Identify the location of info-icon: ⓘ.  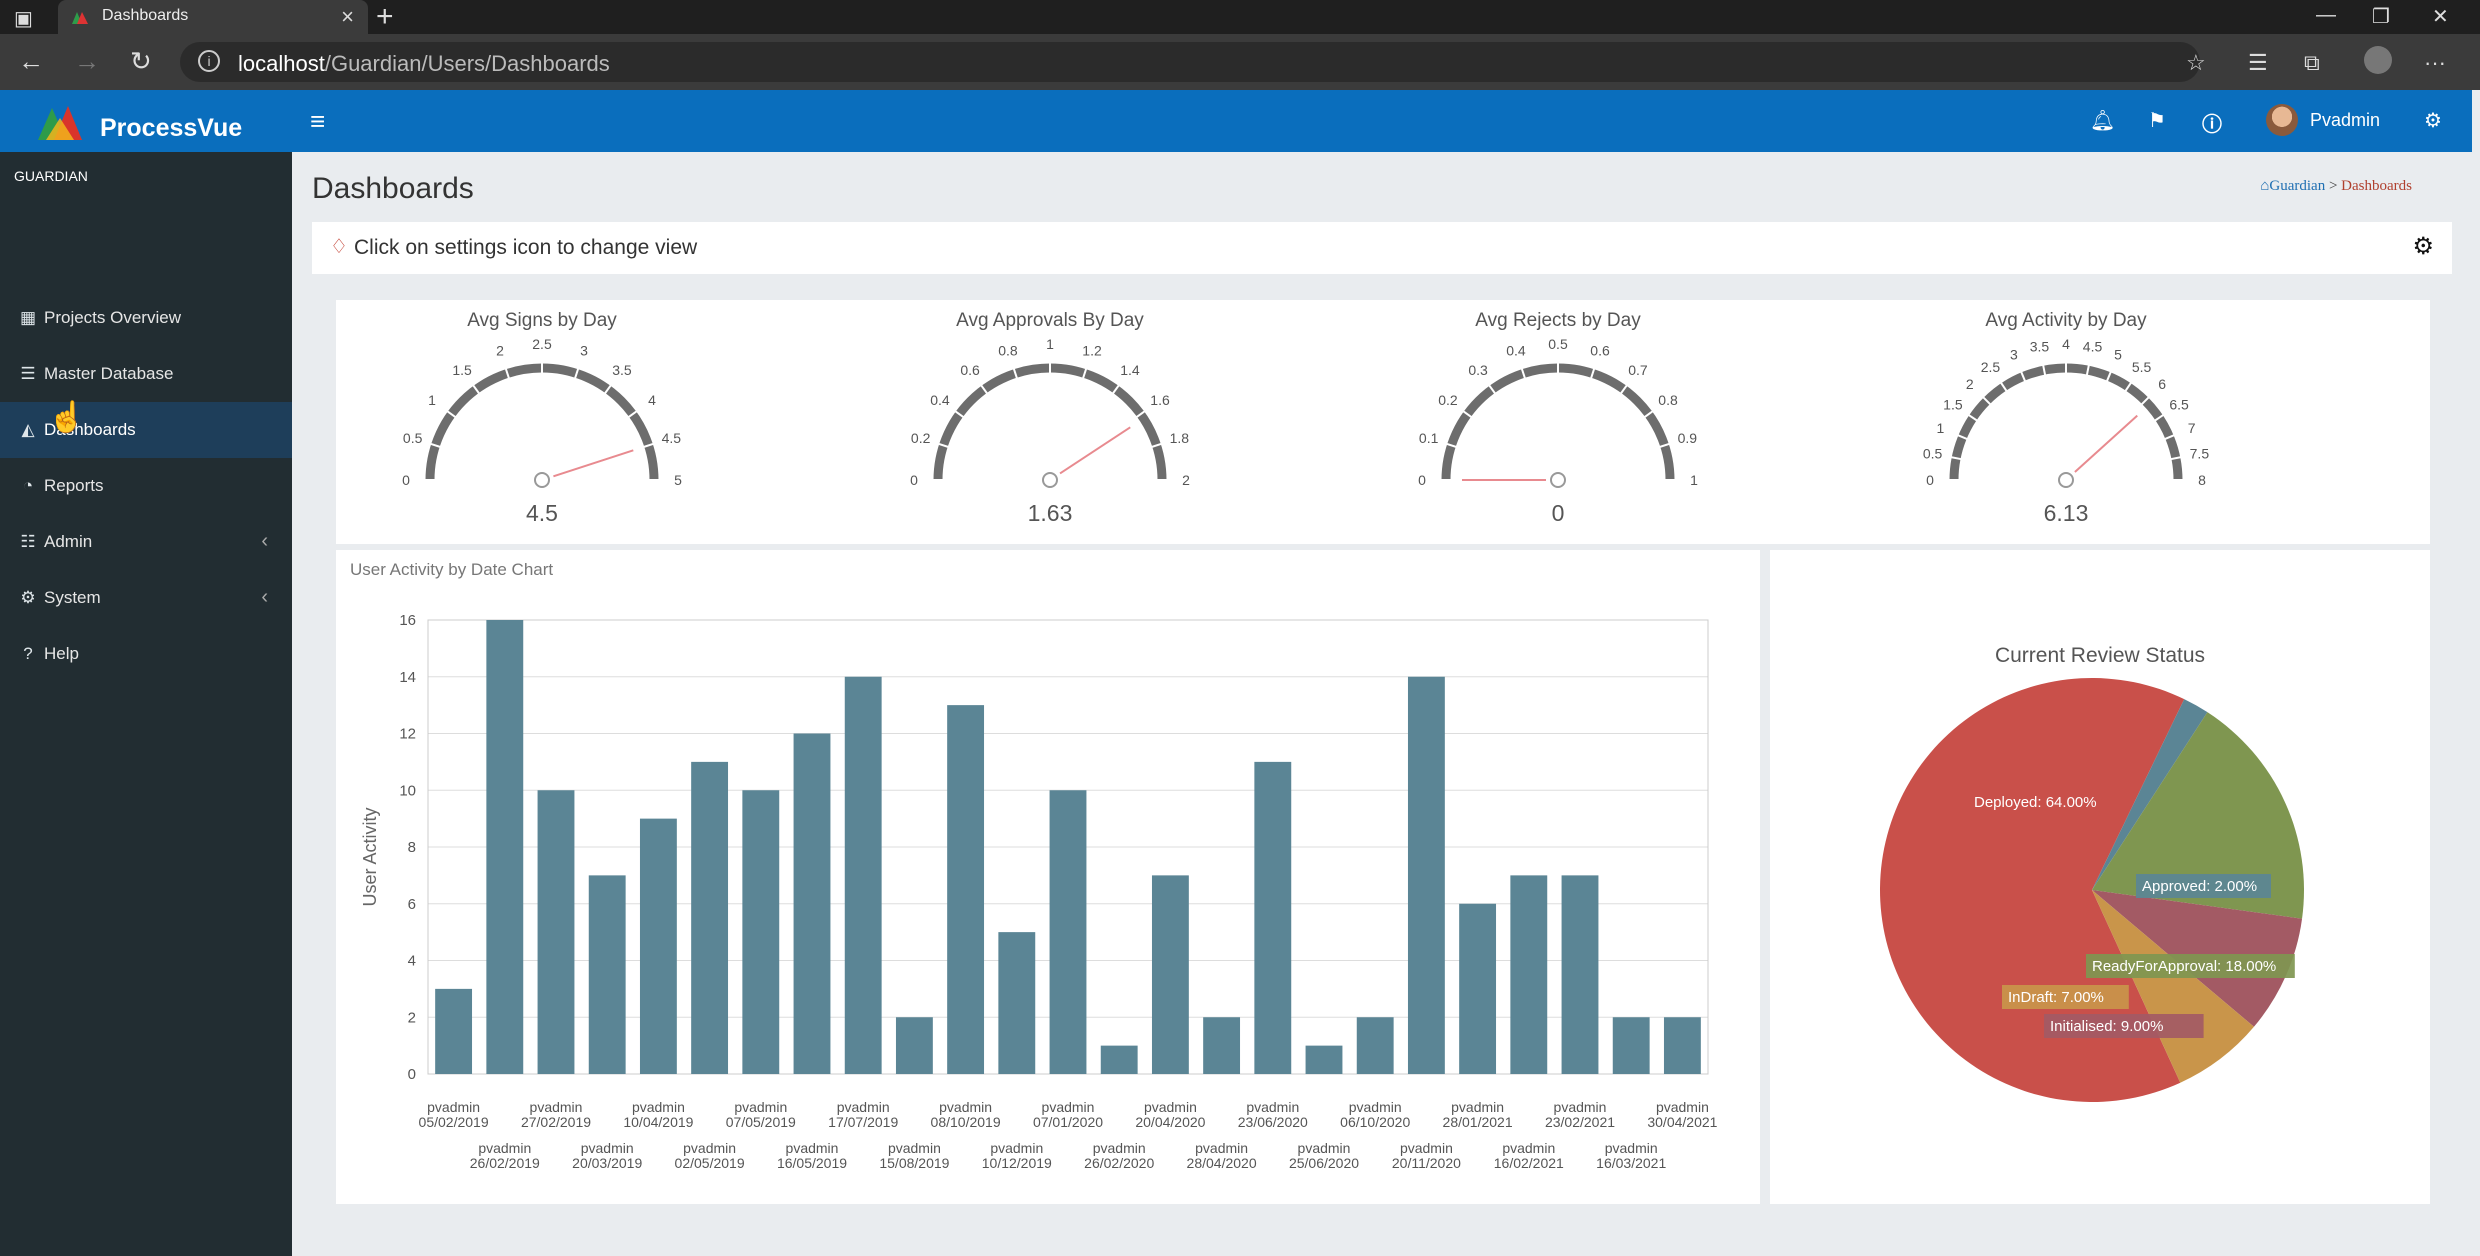
(2212, 125).